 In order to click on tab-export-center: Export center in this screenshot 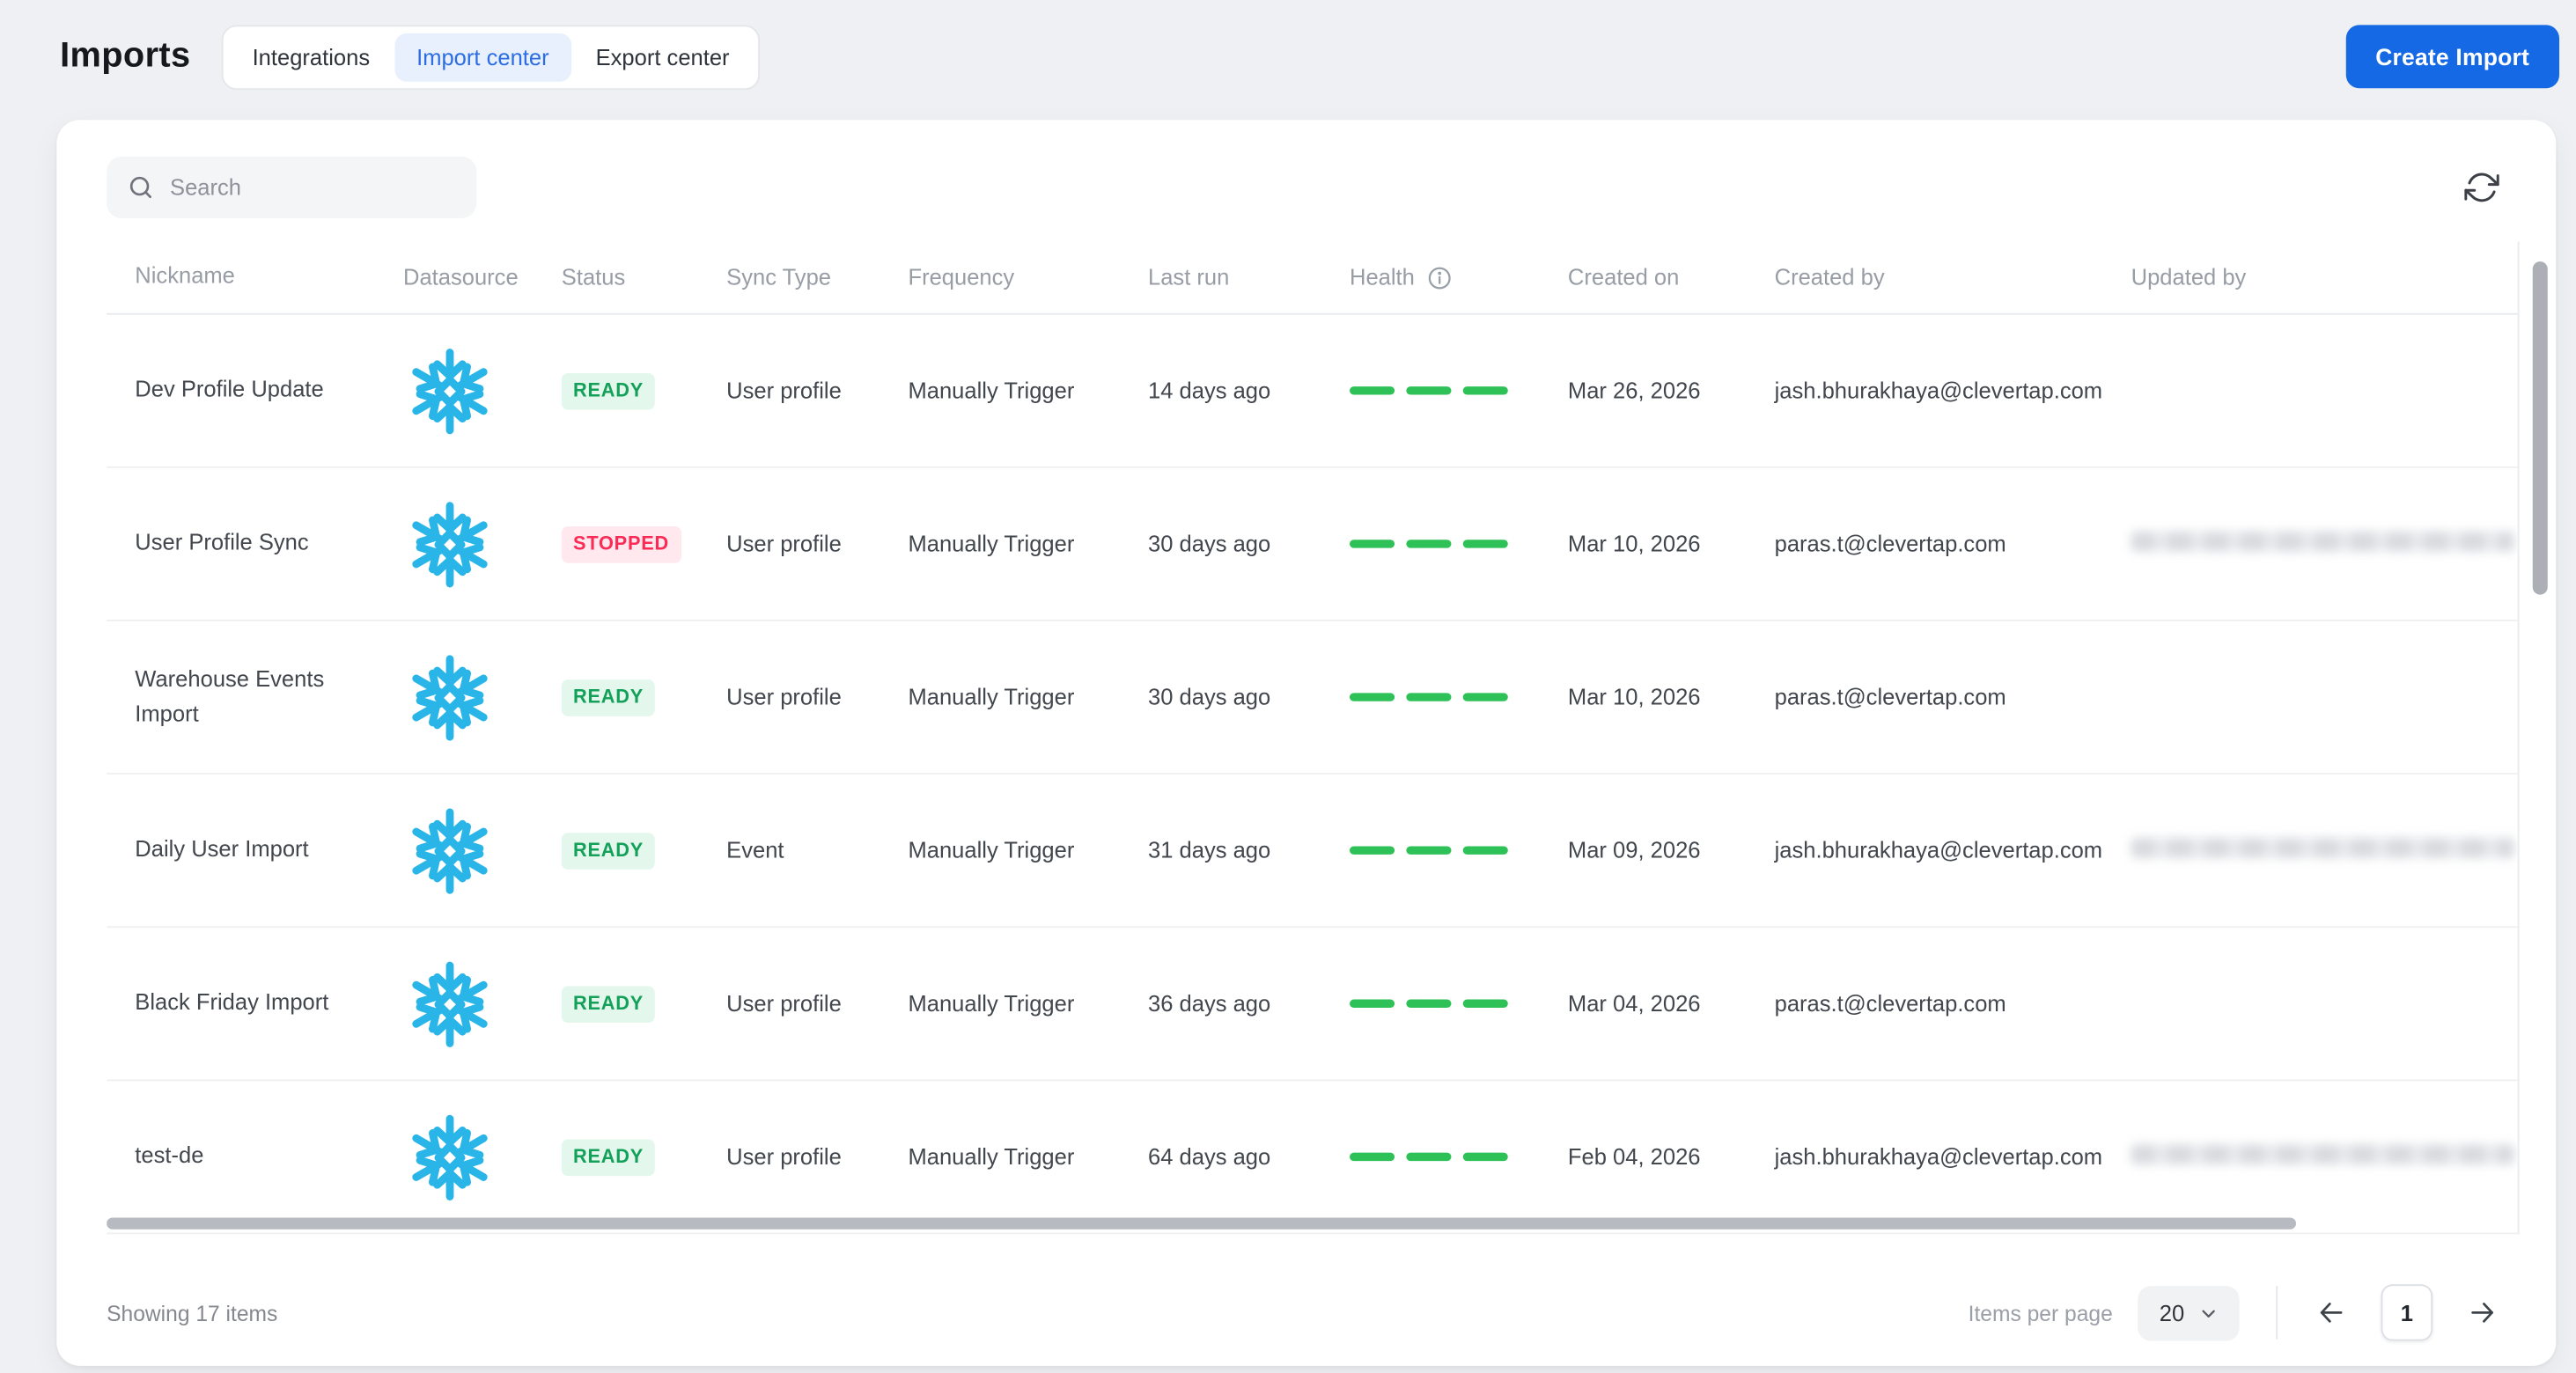, I will do `click(662, 57)`.